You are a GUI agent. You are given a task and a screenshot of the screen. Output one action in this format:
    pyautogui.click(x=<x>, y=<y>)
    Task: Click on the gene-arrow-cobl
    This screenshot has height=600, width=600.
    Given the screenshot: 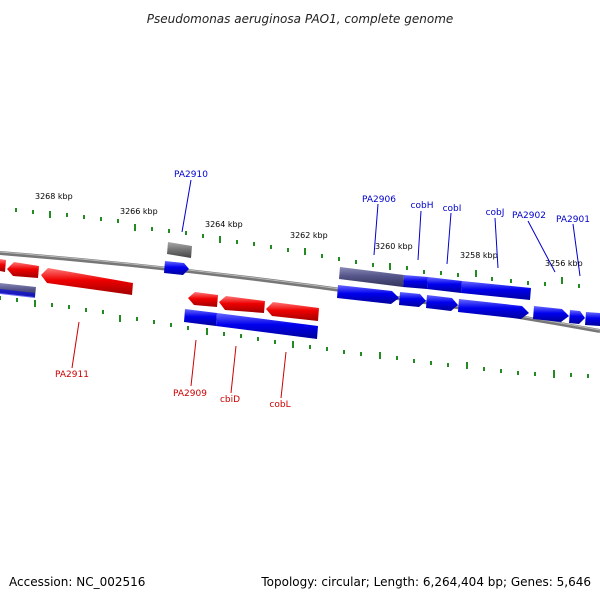 What is the action you would take?
    pyautogui.click(x=292, y=311)
    